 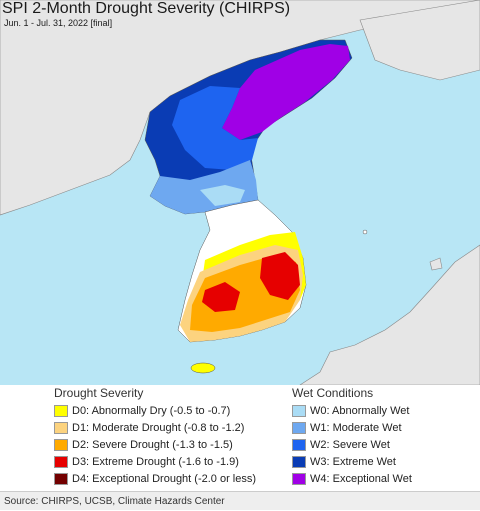 What do you see at coordinates (215, 128) in the screenshot?
I see `region-w2` at bounding box center [215, 128].